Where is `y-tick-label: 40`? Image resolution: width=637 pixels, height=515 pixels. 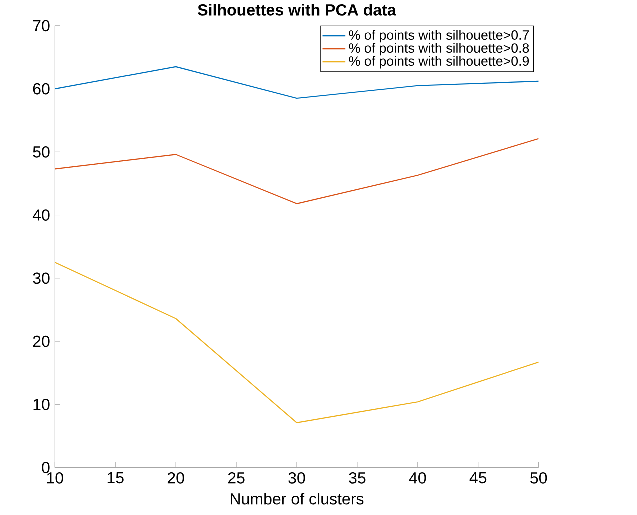 y-tick-label: 40 is located at coordinates (41, 215).